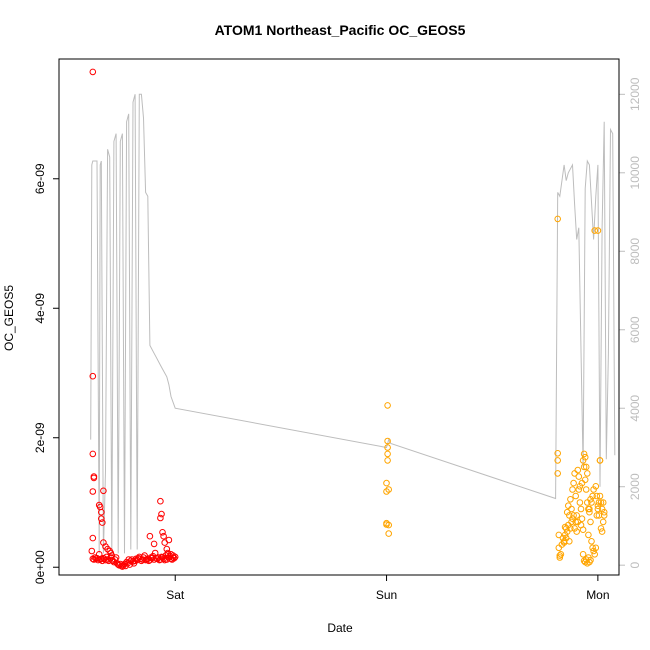  I want to click on y-left-tick-label: 6e-09, so click(40, 178).